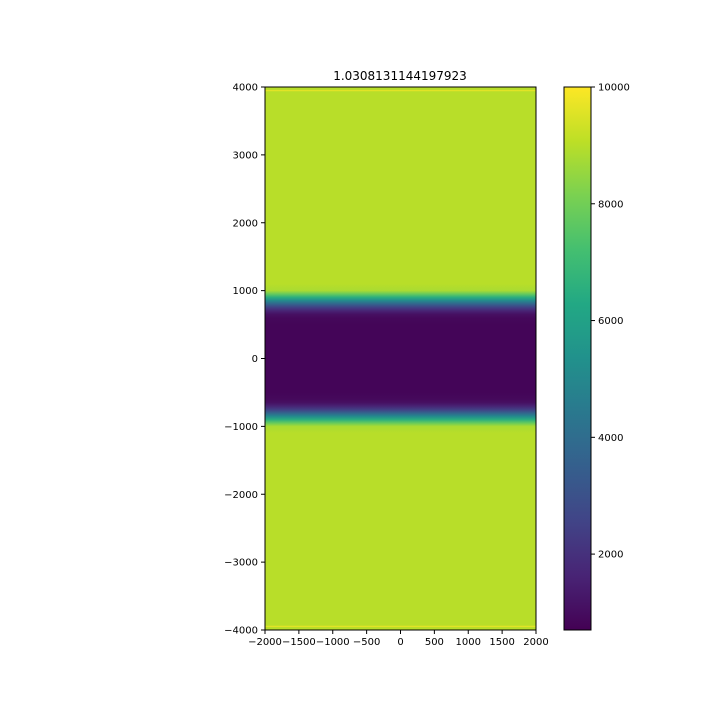 The image size is (720, 720). What do you see at coordinates (610, 555) in the screenshot?
I see `colorbar-tick-label: 2000` at bounding box center [610, 555].